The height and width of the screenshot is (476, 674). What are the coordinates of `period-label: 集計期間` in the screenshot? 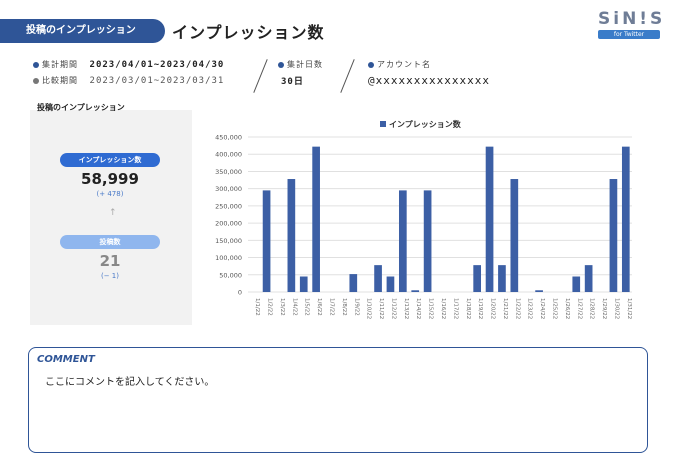 It's located at (60, 64).